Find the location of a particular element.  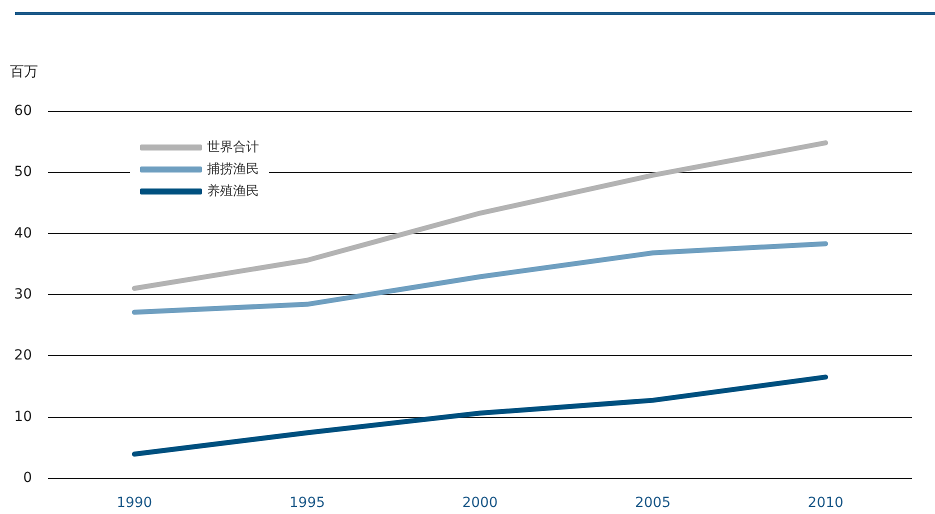

y-axis-title: 百万 is located at coordinates (24, 72).